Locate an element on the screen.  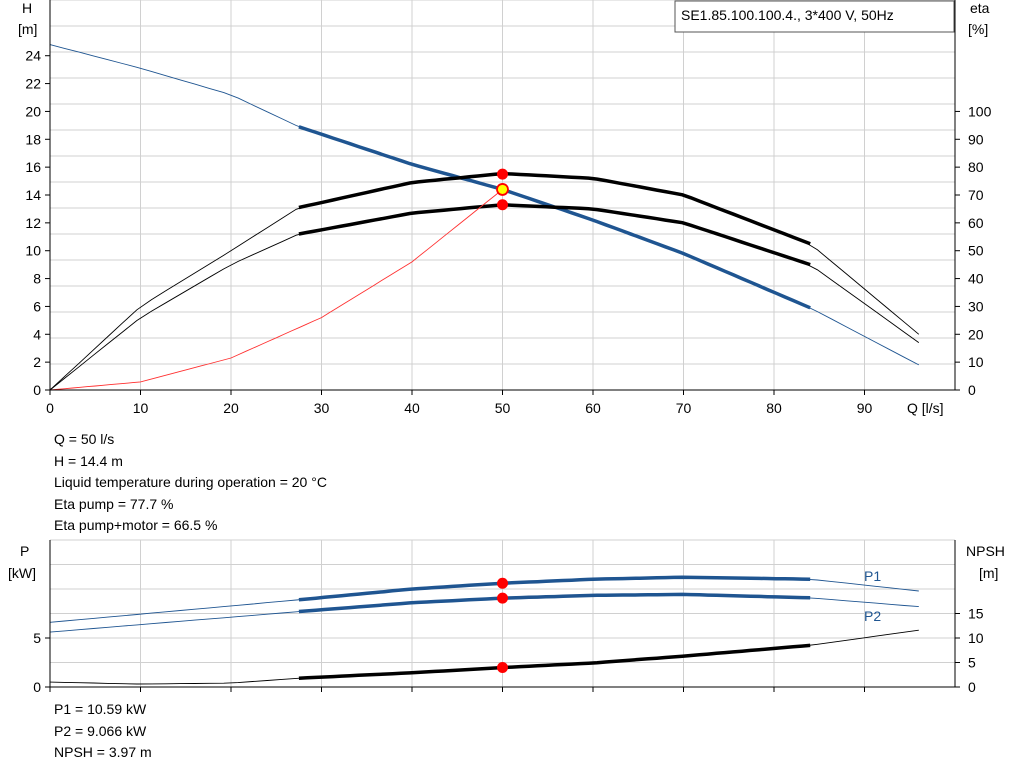
bottom-left-tick-label: 0 is located at coordinates (37, 687).